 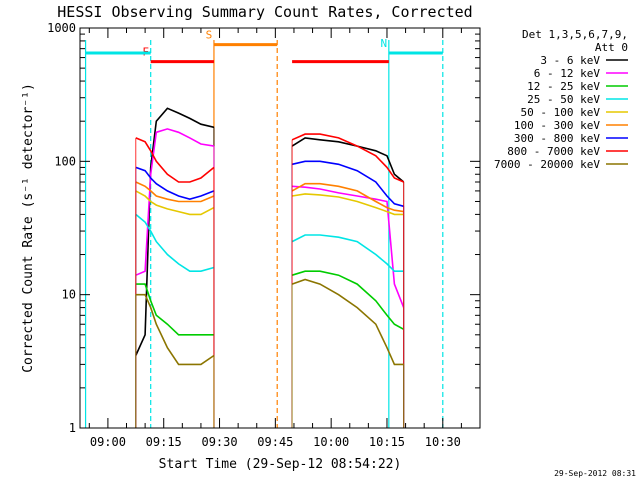 I want to click on legend-label: 12 - 25 keV, so click(x=563, y=86).